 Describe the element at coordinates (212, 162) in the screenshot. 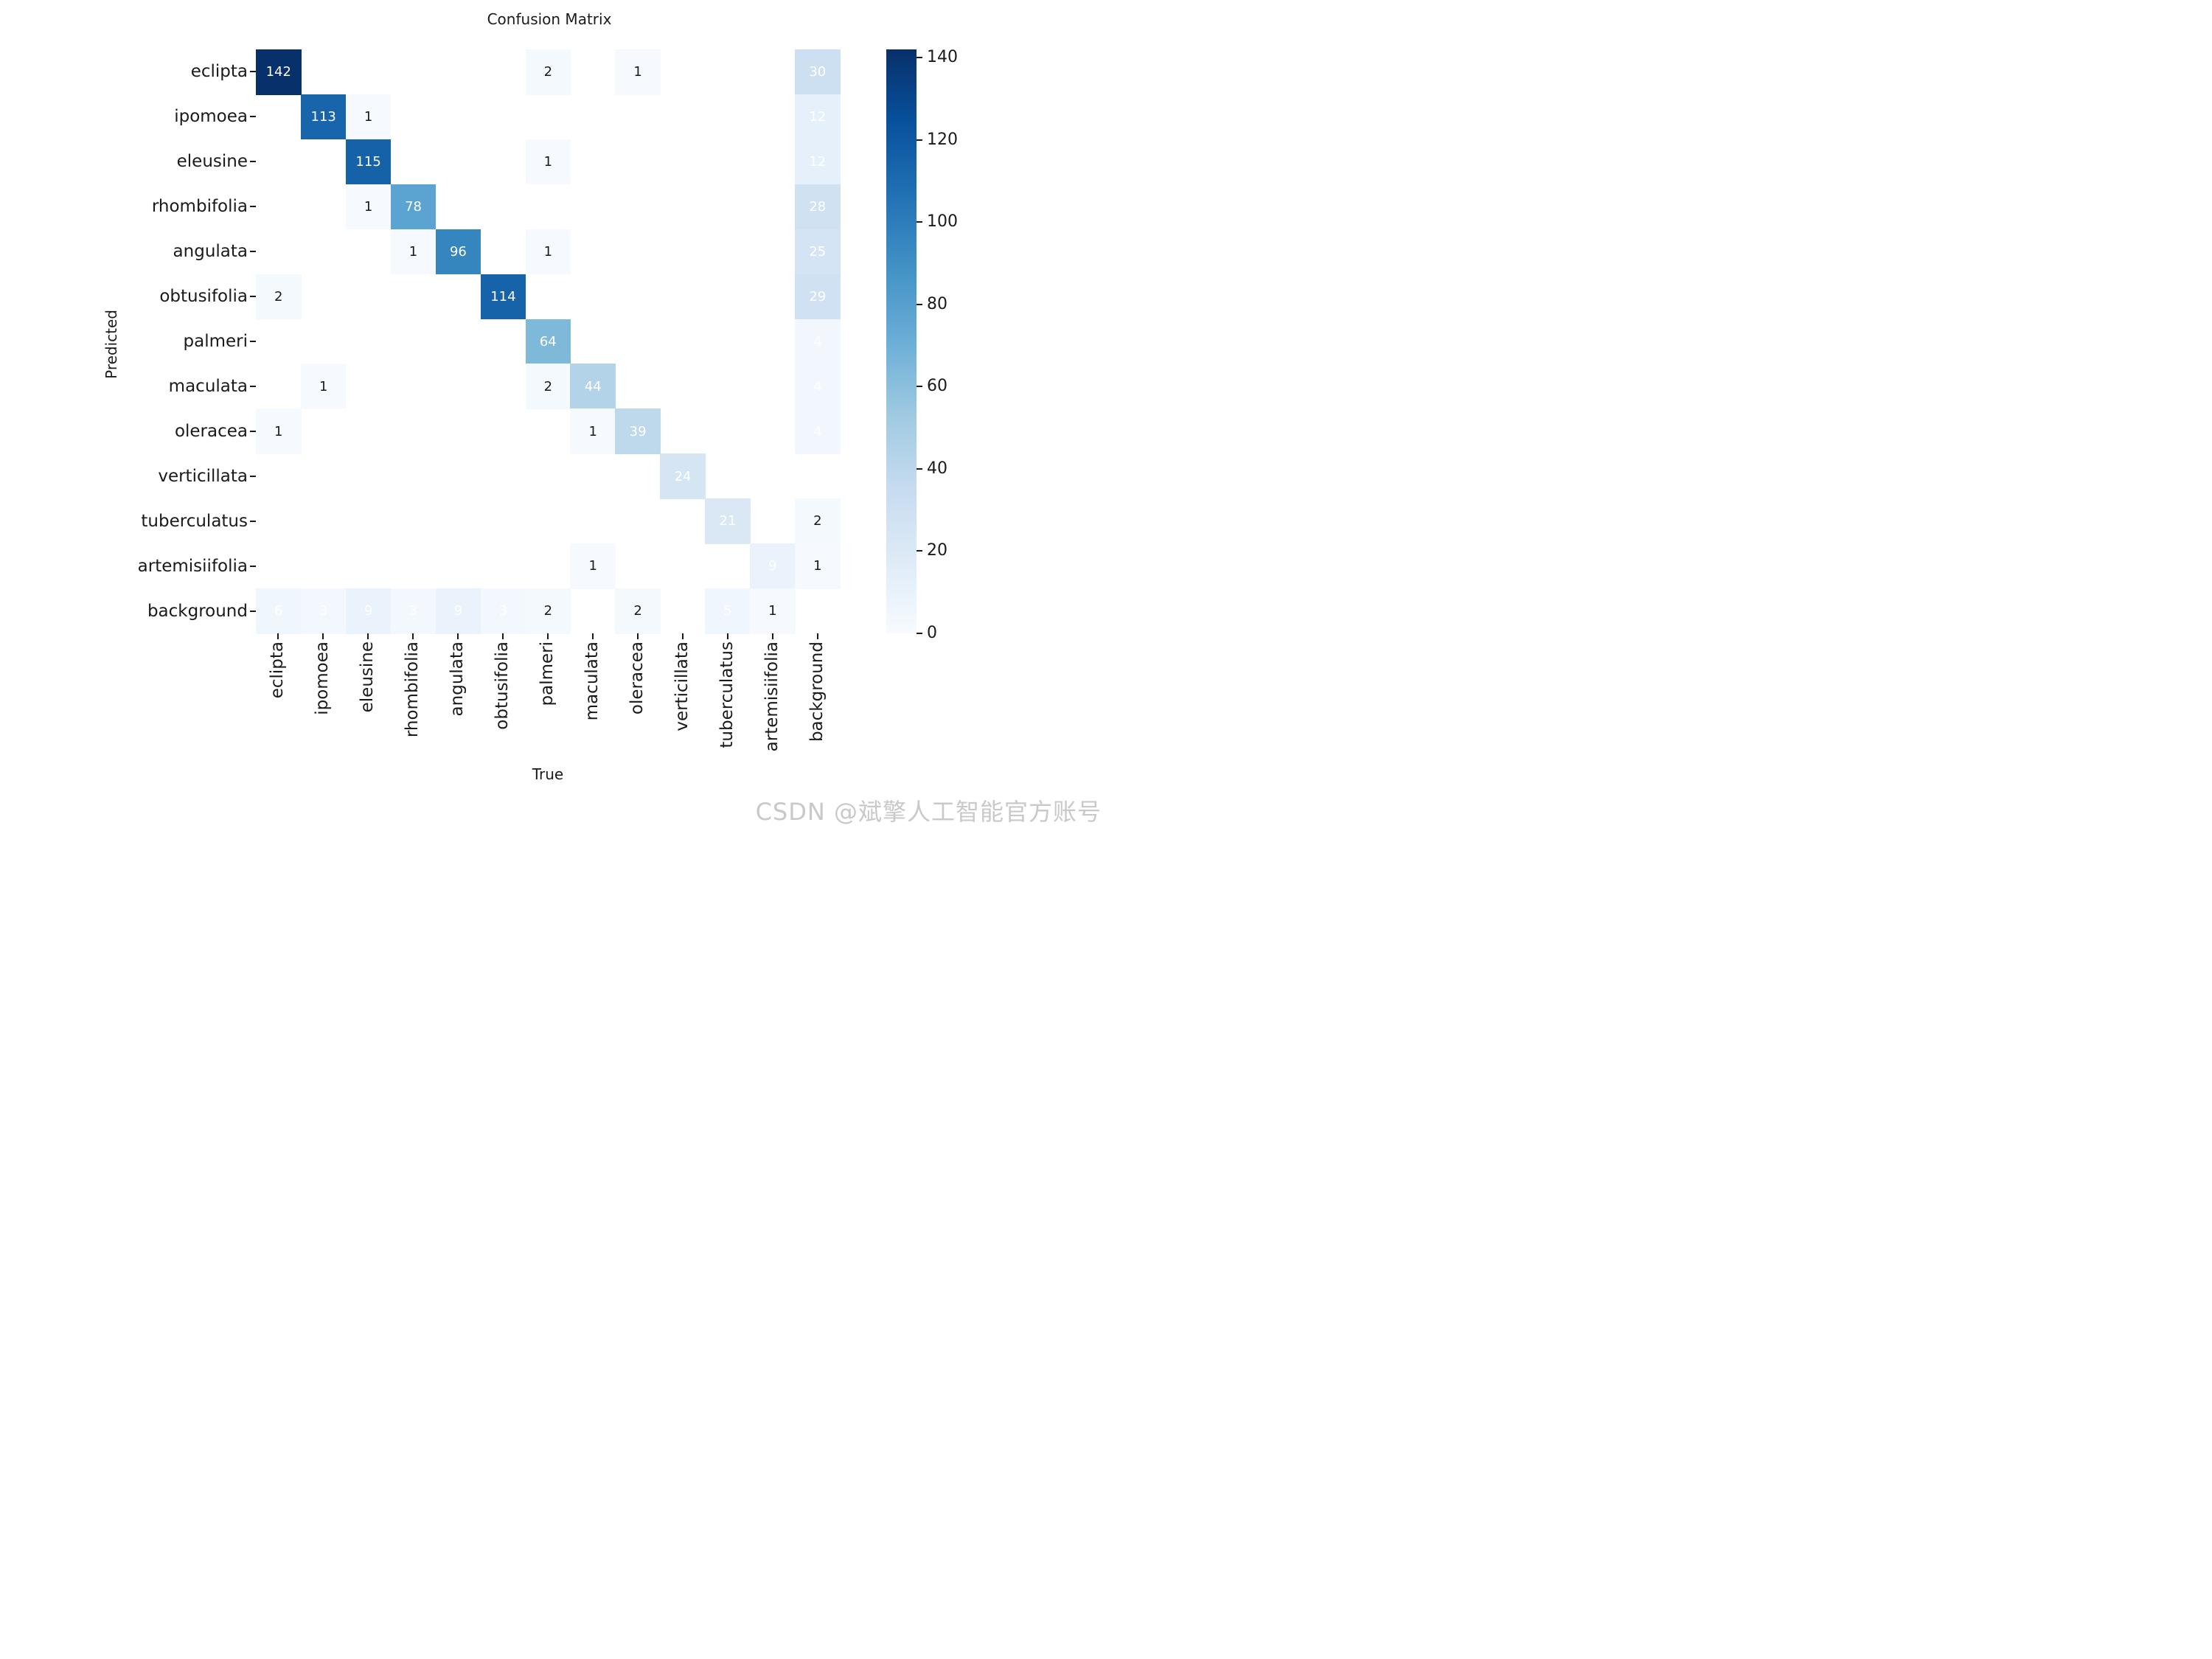

I see `y-tick-label: eleusine` at that location.